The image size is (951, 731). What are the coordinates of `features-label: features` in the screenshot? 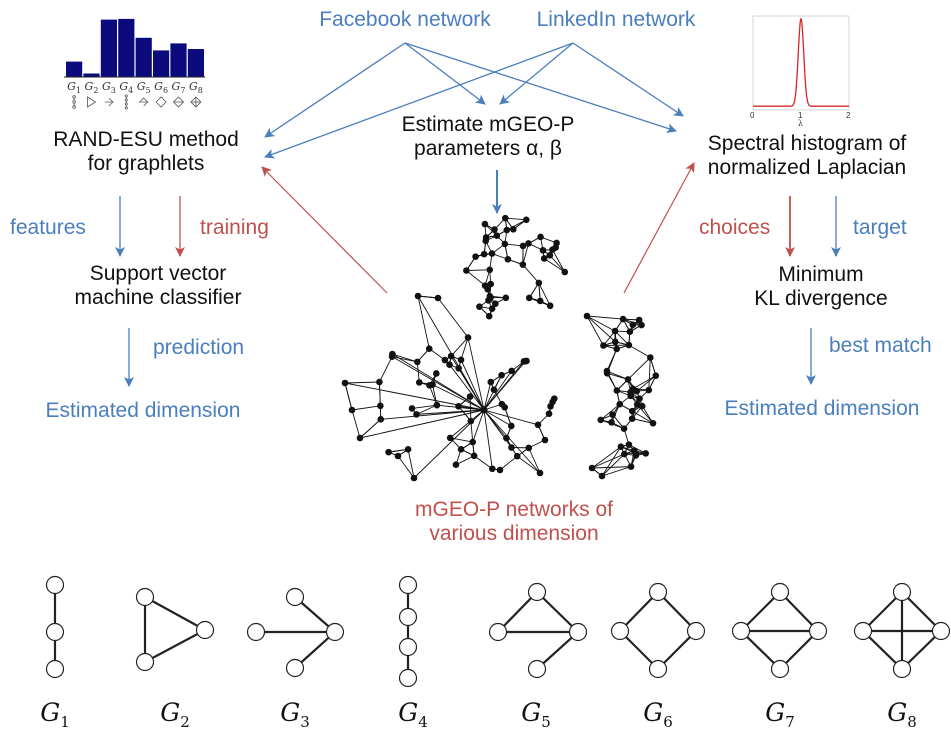 It's located at (48, 227).